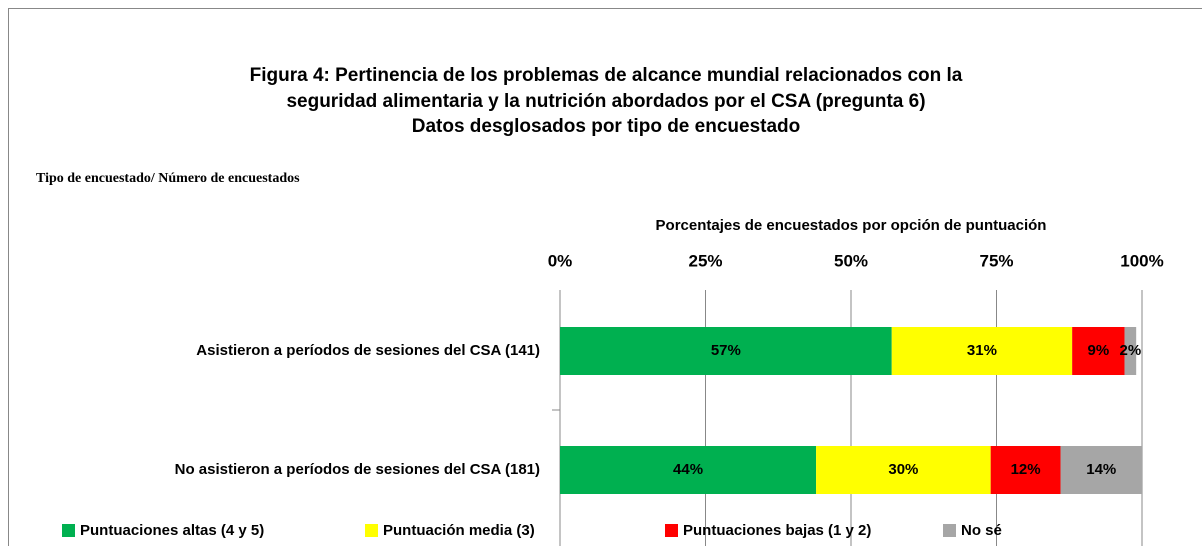 This screenshot has height=546, width=1202. I want to click on legend-label: No sé, so click(981, 530).